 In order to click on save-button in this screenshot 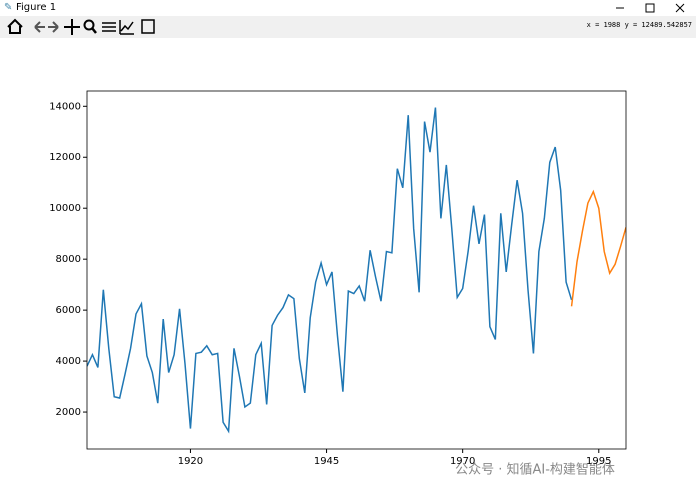, I will do `click(148, 26)`.